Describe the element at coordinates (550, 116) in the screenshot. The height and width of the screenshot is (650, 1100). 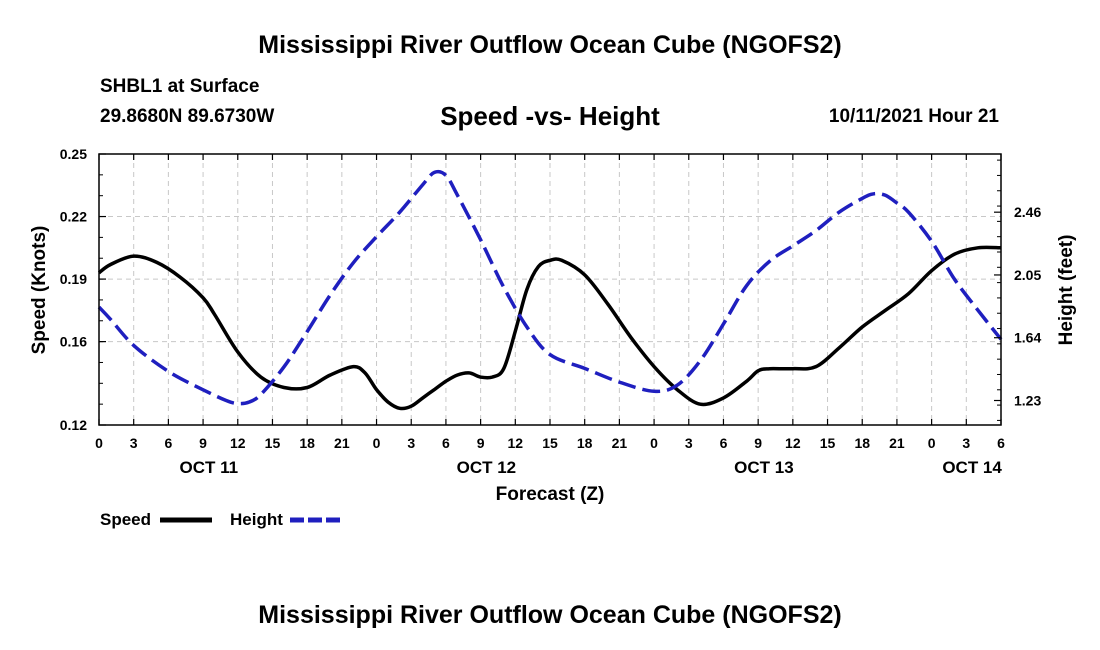
I see `chart-subtitle: Speed -vs- Height` at that location.